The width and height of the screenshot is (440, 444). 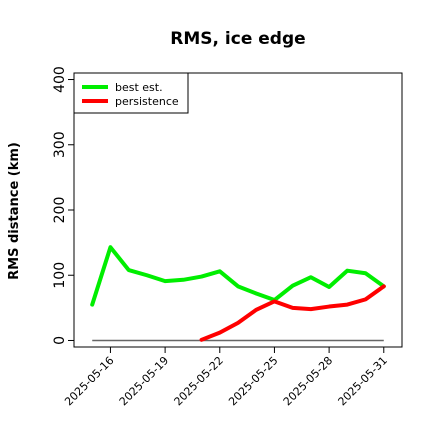 What do you see at coordinates (237, 39) in the screenshot?
I see `chart-title: RMS, ice edge` at bounding box center [237, 39].